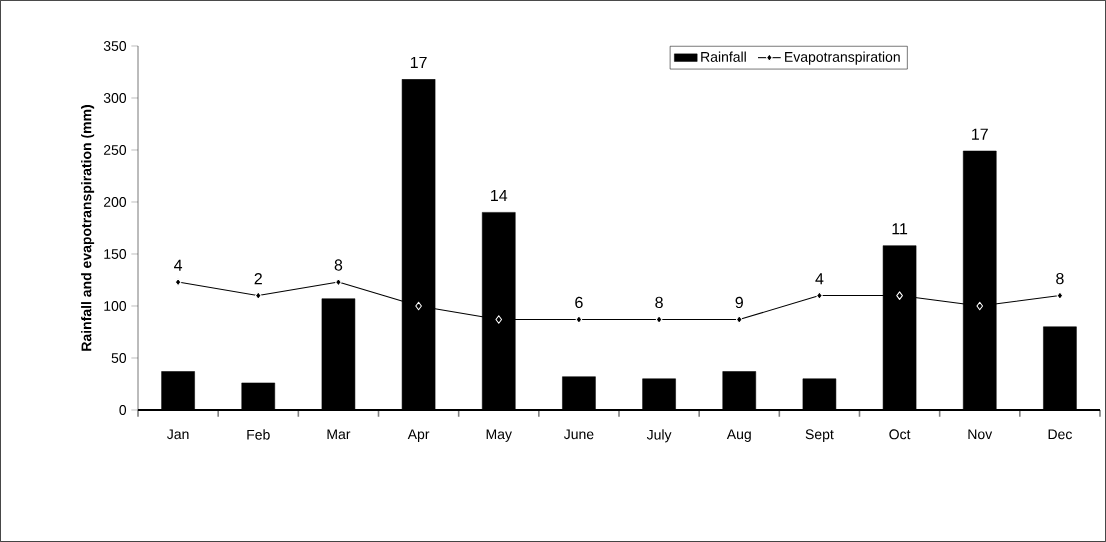 The image size is (1106, 542). I want to click on annotation: 11, so click(900, 229).